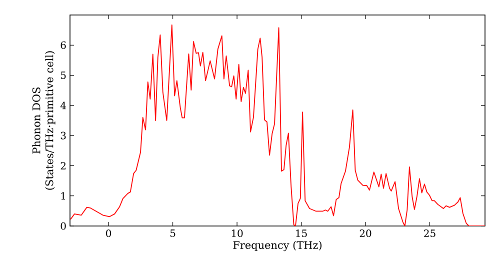 The image size is (500, 280). Describe the element at coordinates (63, 45) in the screenshot. I see `y-tick-label: 6` at that location.